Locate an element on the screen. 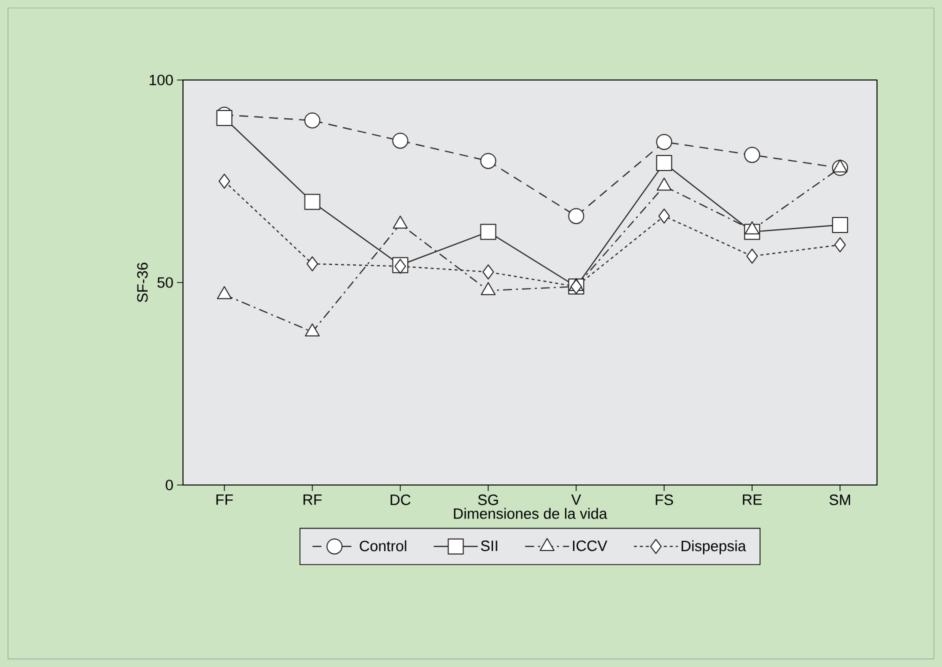  y-axis-title: SF-36 is located at coordinates (142, 282).